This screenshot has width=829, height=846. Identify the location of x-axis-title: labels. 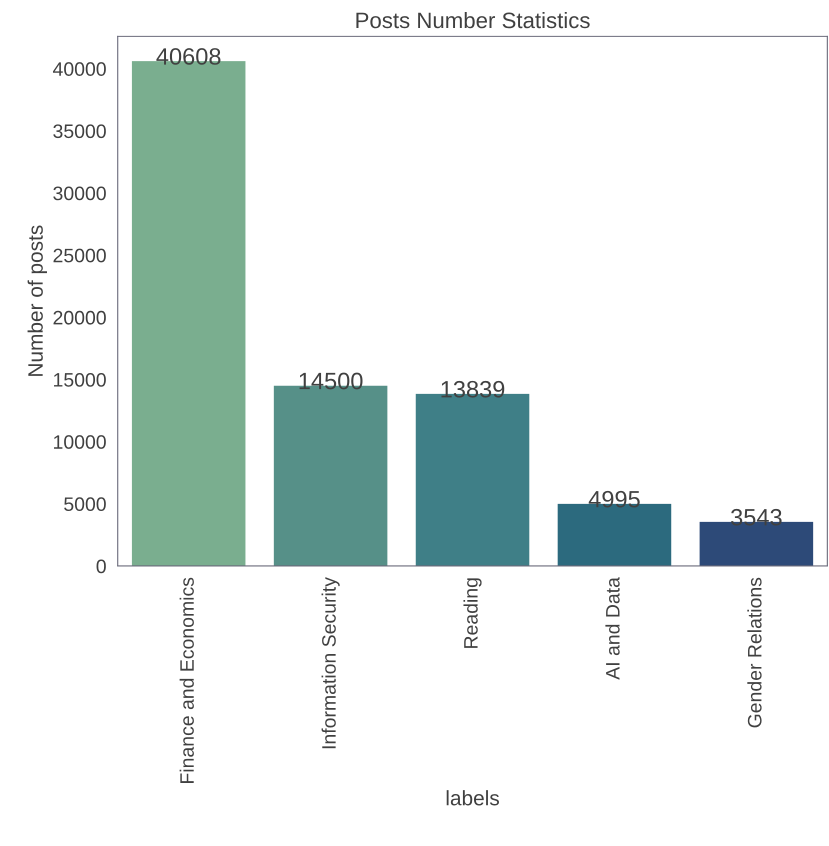
(472, 798).